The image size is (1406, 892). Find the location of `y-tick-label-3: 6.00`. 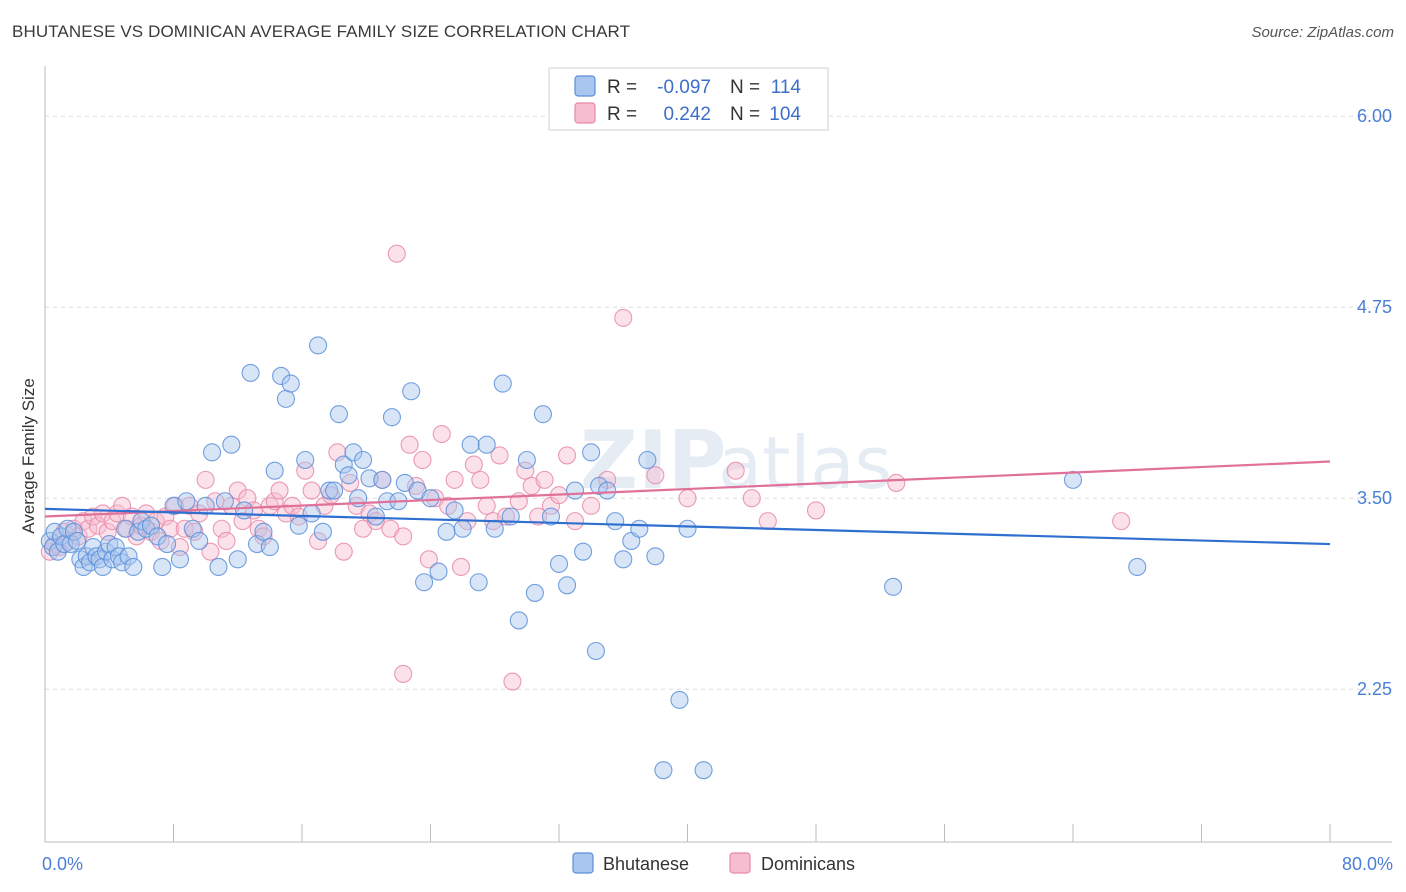

y-tick-label-3: 6.00 is located at coordinates (1374, 116).